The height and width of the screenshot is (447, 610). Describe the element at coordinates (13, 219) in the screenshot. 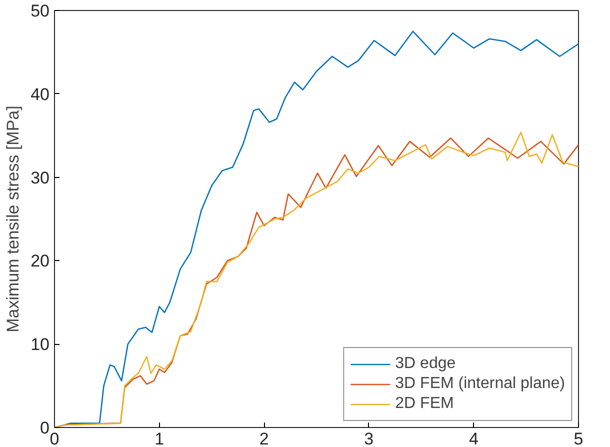

I see `y-axis-title: Maximum tensile stress [MPa]` at that location.